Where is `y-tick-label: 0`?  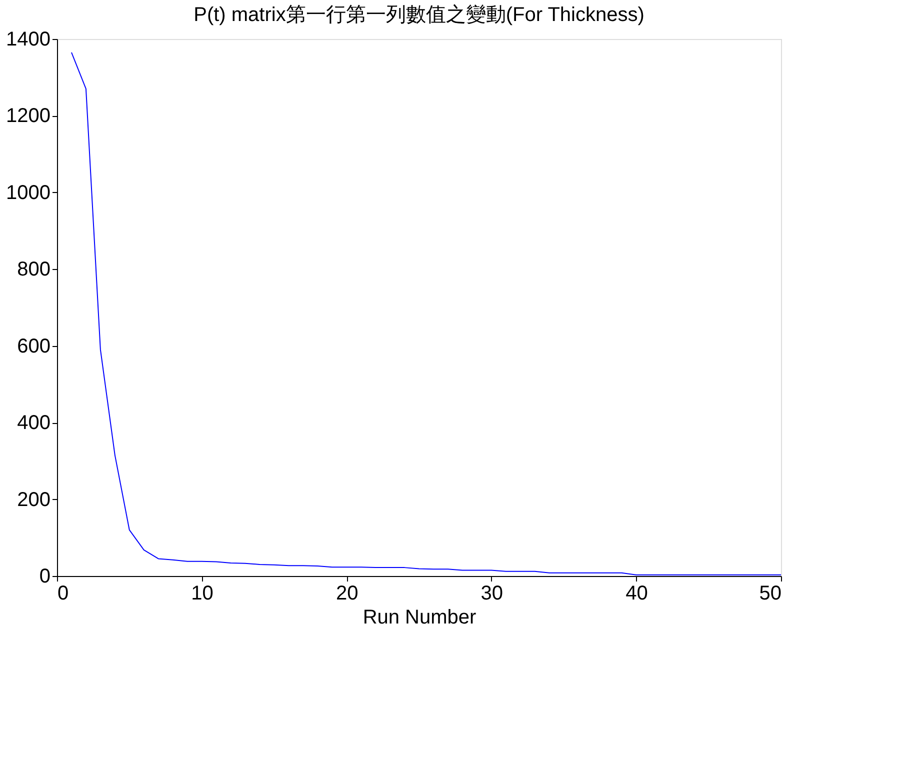
y-tick-label: 0 is located at coordinates (44, 577).